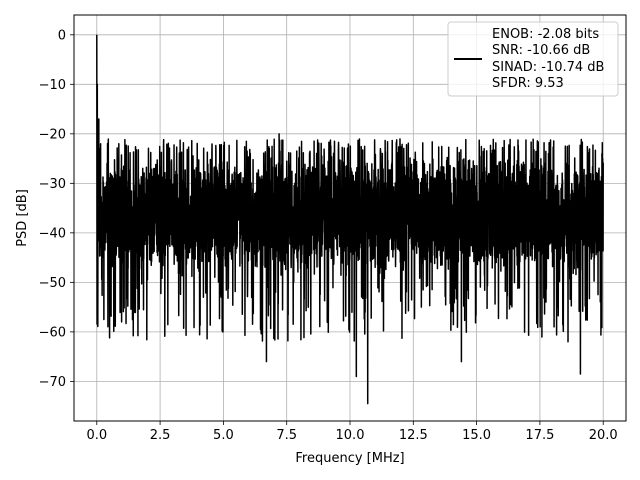 This screenshot has height=480, width=640. What do you see at coordinates (350, 435) in the screenshot?
I see `x-tick-label: 10.0` at bounding box center [350, 435].